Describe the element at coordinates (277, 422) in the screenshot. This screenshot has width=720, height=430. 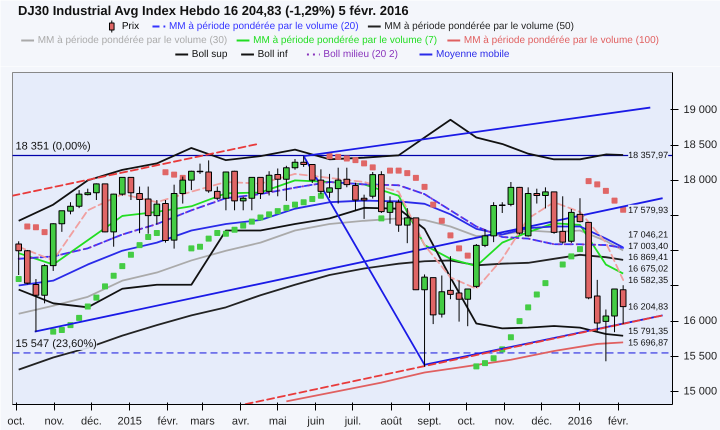
I see `x-tick-label: mai` at that location.